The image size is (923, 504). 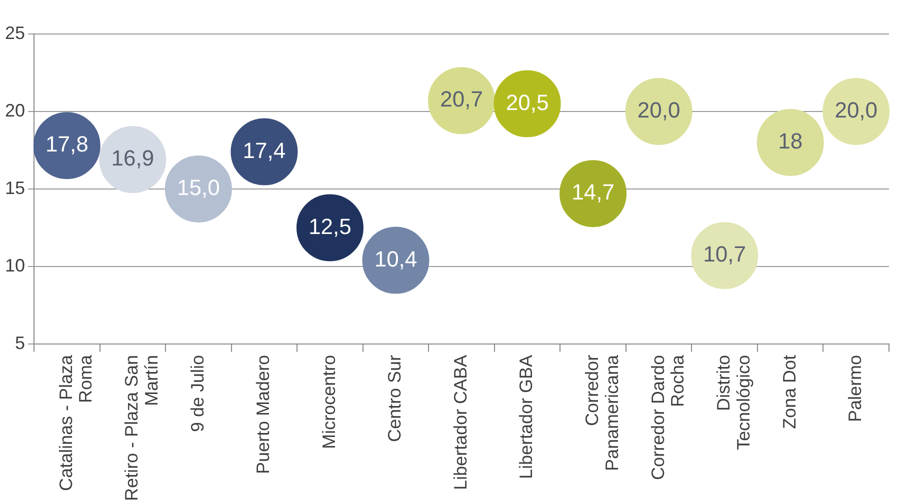 I want to click on x-tick-label: Palermo, so click(x=855, y=388).